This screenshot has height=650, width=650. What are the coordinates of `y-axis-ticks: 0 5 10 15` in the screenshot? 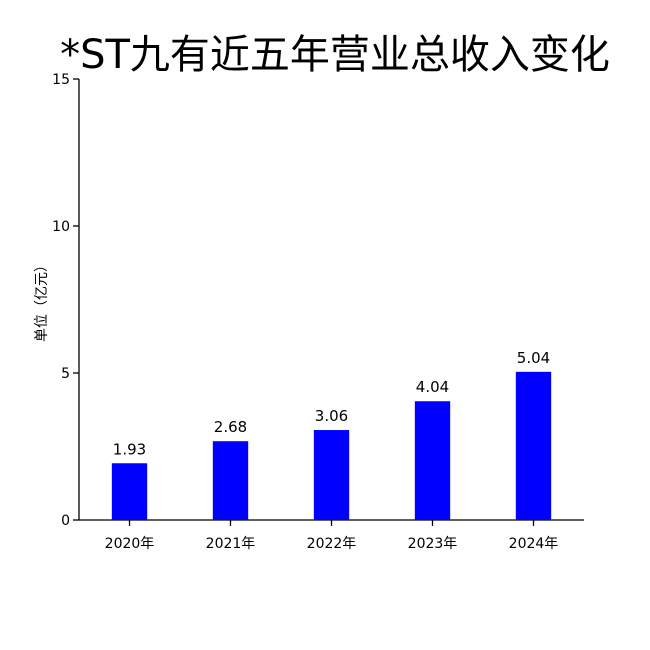 It's located at (65, 300).